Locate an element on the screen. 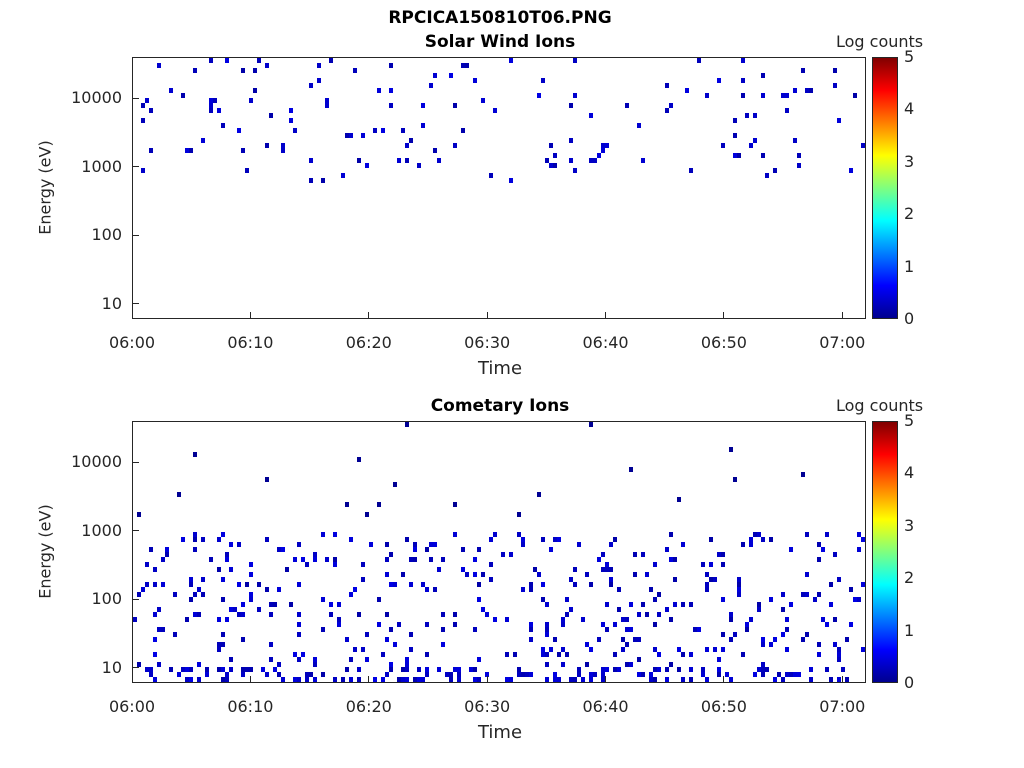  panel-2-ylabel: Energy (eV) is located at coordinates (45, 551).